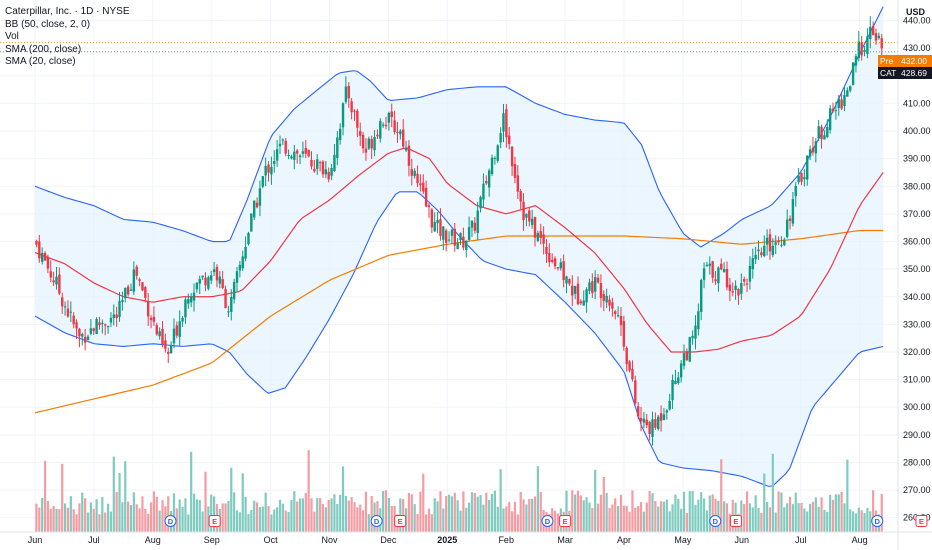  I want to click on price-tick-label: 390.00, so click(917, 159).